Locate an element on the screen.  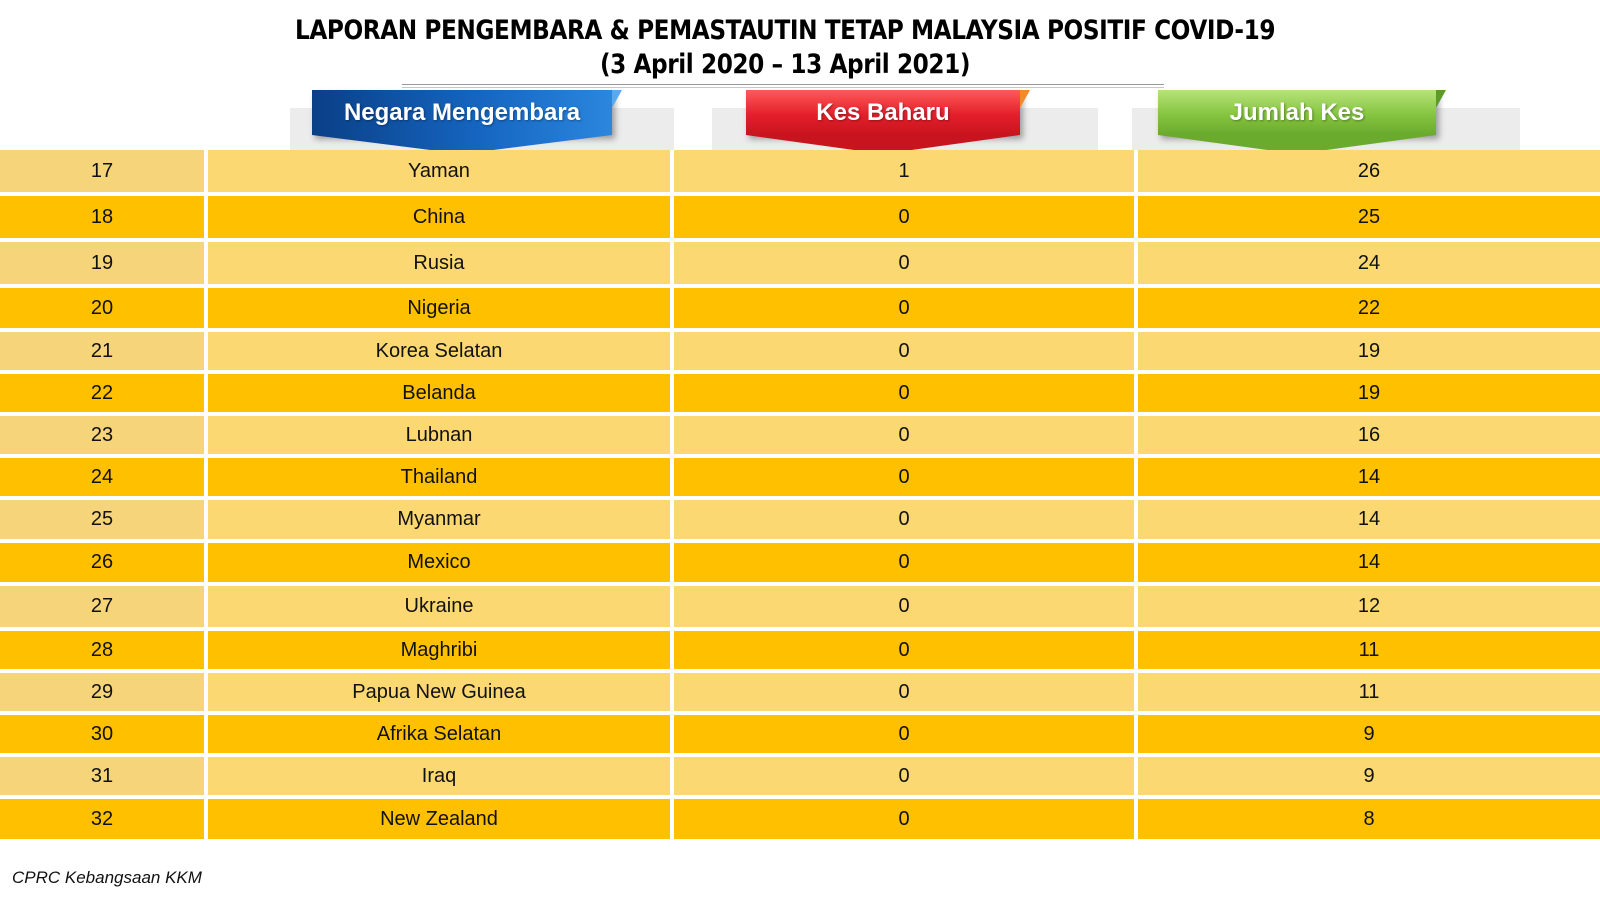
country-column-header: Negara Mengembara is located at coordinates (467, 122).